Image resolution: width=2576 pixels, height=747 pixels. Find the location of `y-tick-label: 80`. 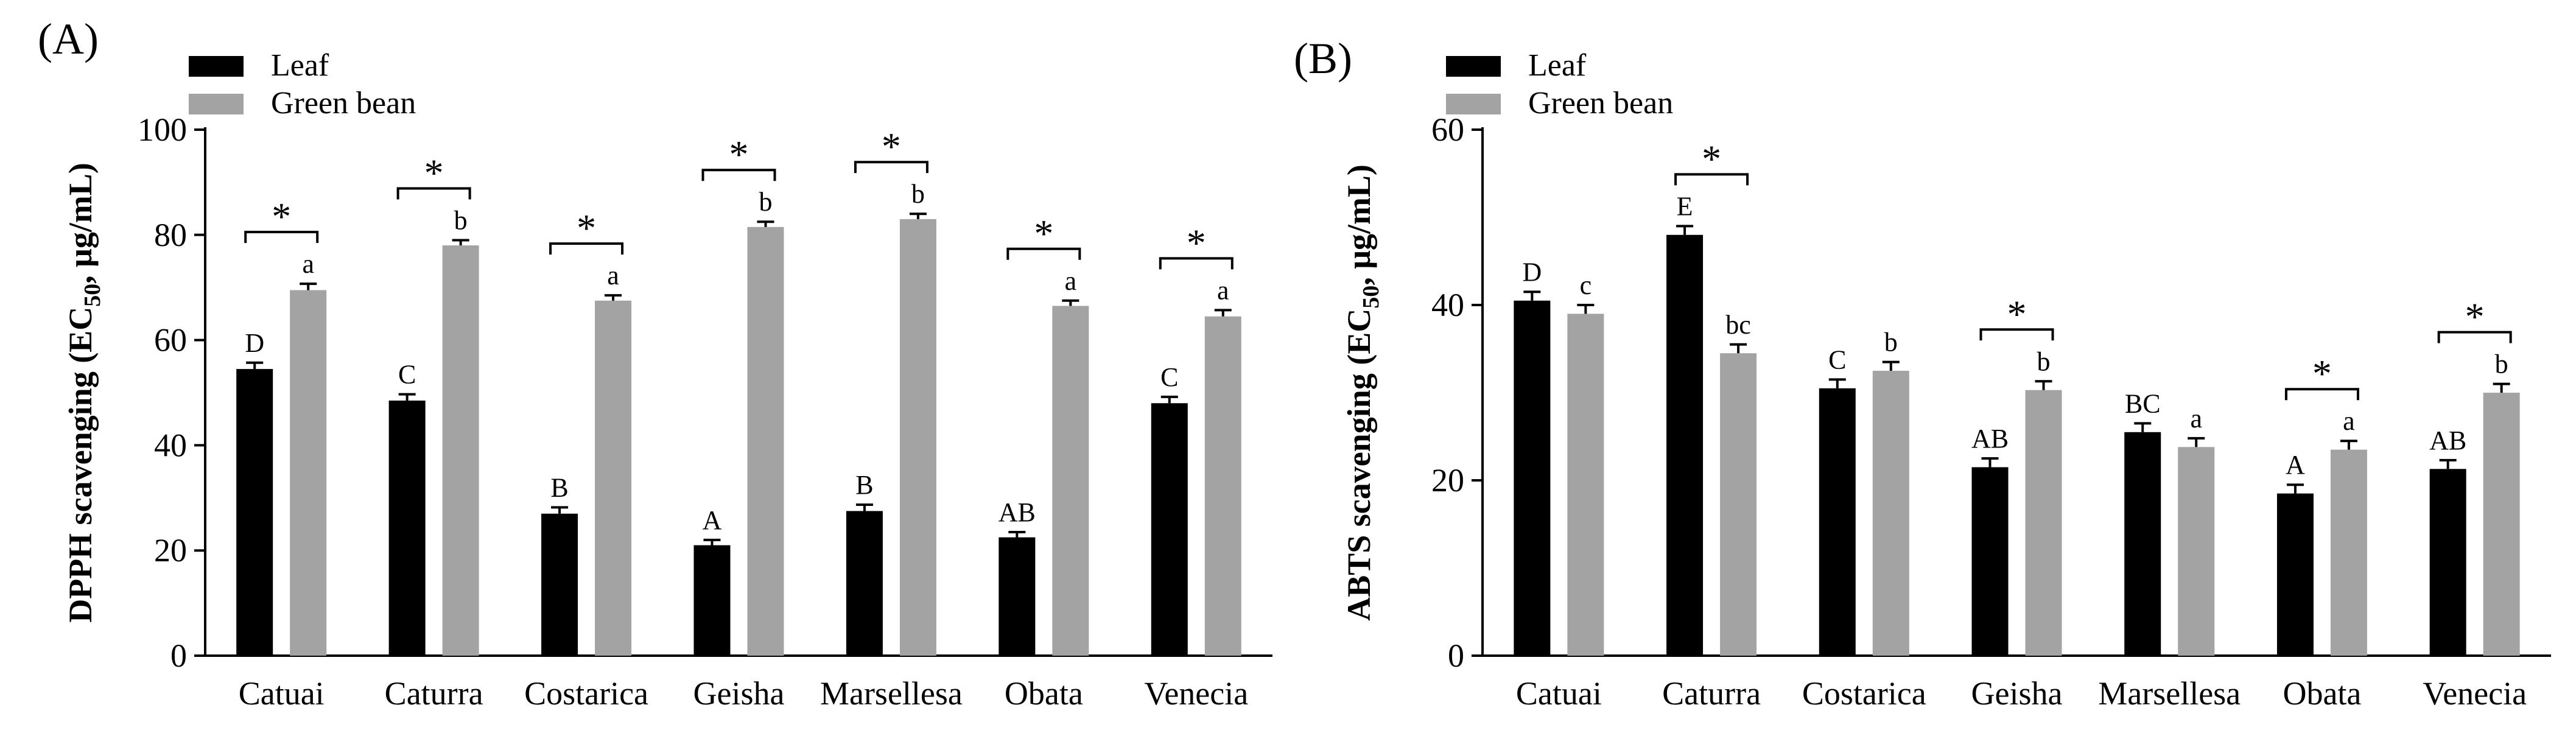

y-tick-label: 80 is located at coordinates (170, 235).